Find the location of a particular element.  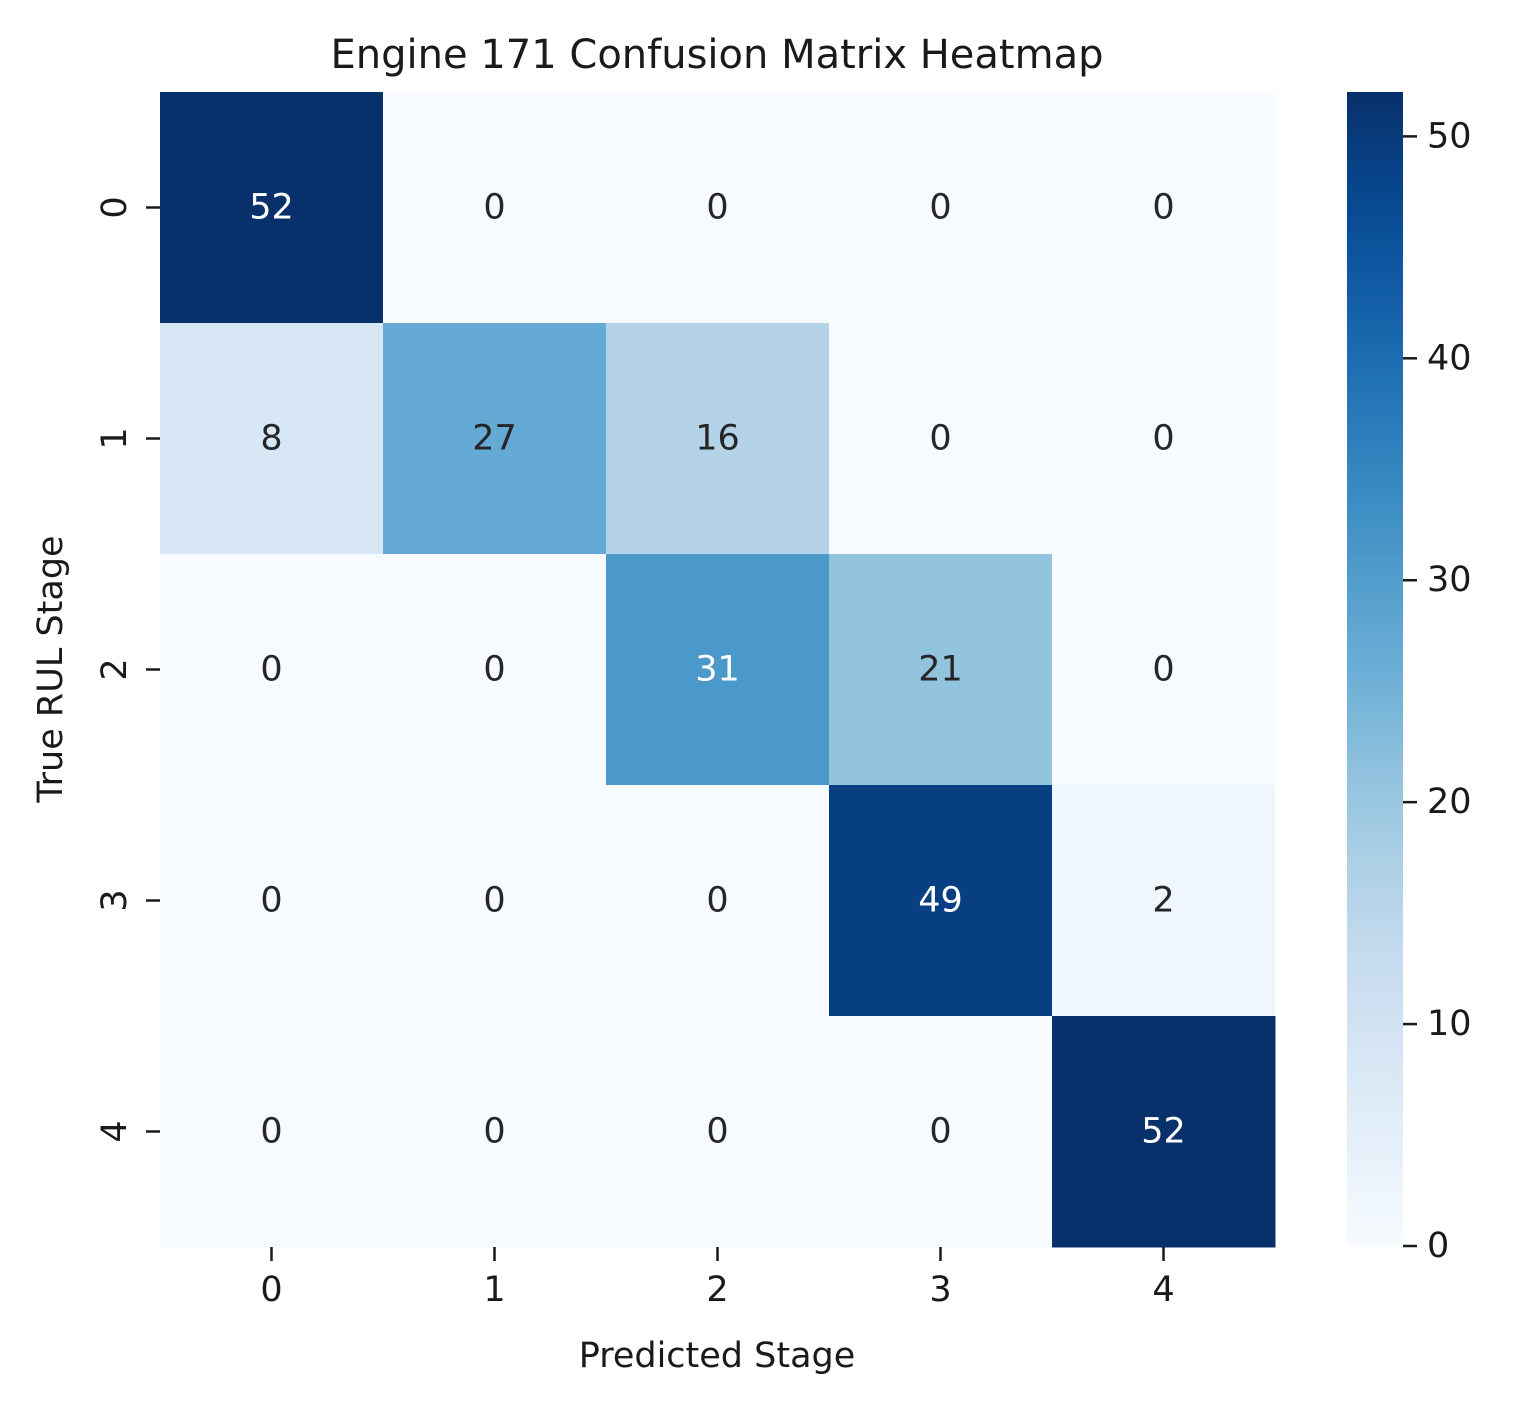

cell-value-label-1-3: 0 is located at coordinates (940, 439).